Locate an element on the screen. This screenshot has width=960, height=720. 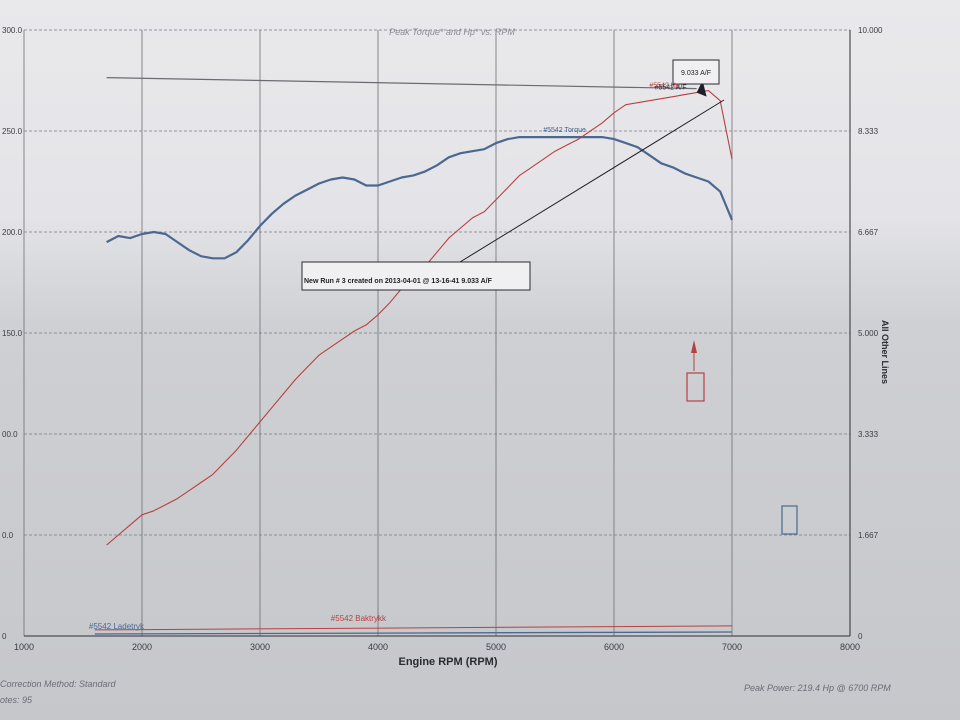
x-tick-label: 5000 is located at coordinates (496, 647).